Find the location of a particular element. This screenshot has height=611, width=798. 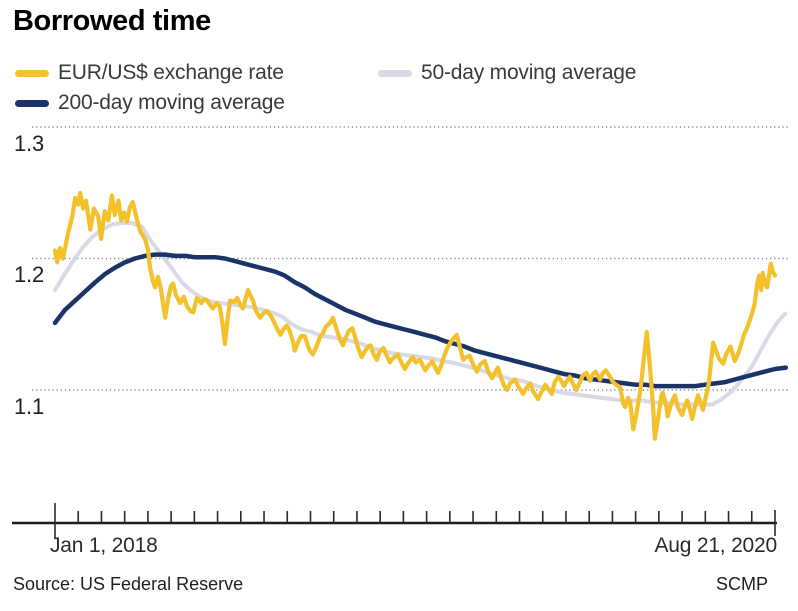

eur-usd-line-swatch is located at coordinates (32, 73).